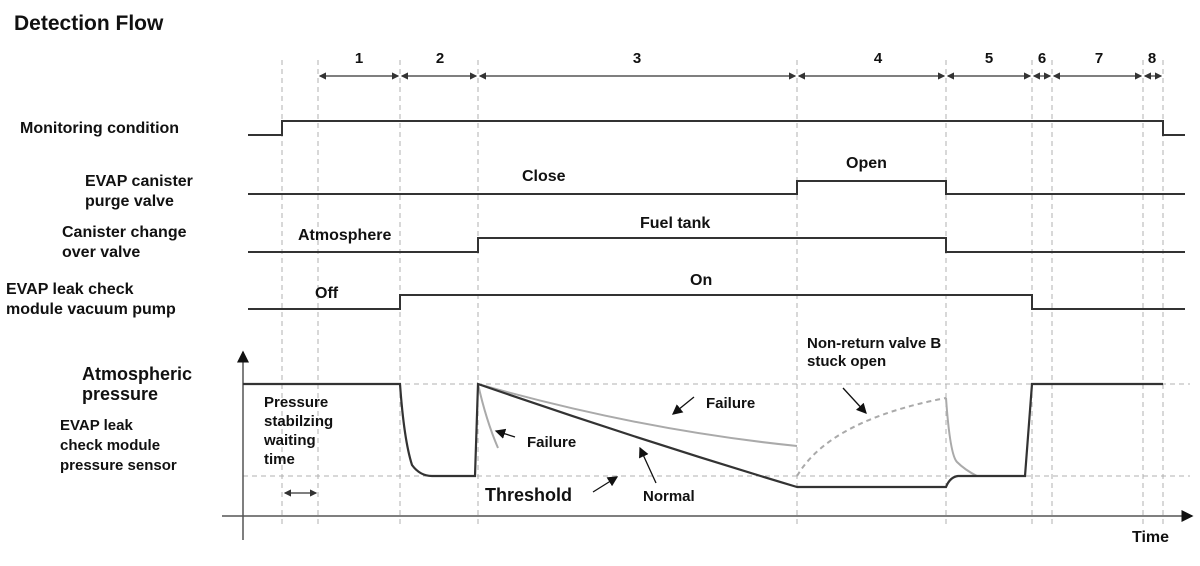 Image resolution: width=1200 pixels, height=566 pixels. What do you see at coordinates (866, 163) in the screenshot?
I see `purge-state-open: Open` at bounding box center [866, 163].